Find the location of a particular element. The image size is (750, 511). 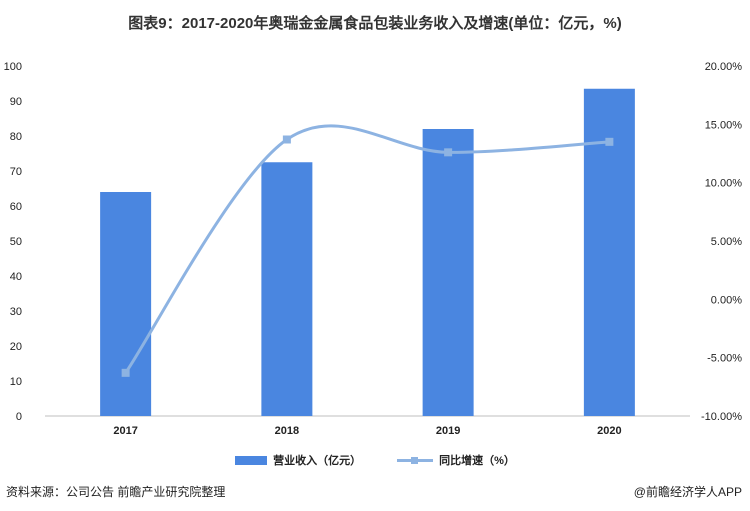

legend-item-growth: 同比增速（%） is located at coordinates (456, 460).